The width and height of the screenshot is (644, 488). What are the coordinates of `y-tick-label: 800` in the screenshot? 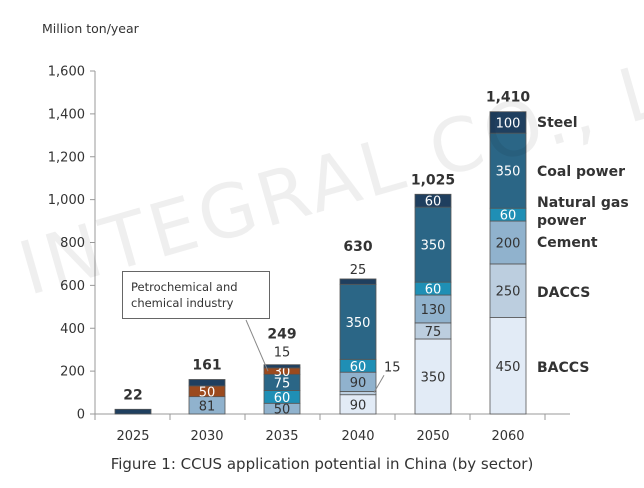 It's located at (72, 243).